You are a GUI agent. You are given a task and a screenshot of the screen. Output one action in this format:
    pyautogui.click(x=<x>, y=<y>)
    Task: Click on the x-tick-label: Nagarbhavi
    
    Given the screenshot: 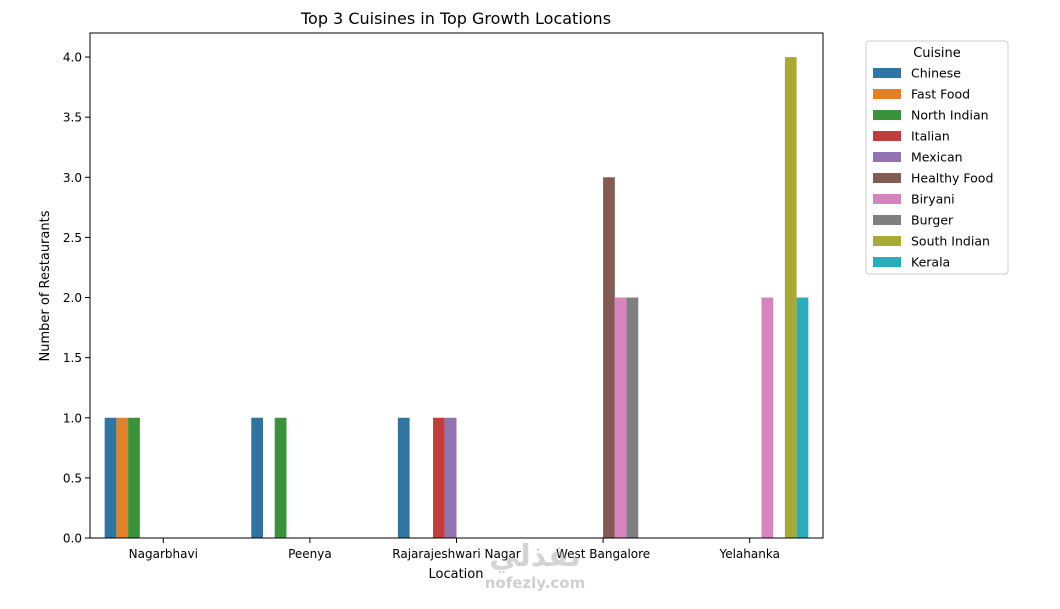 What is the action you would take?
    pyautogui.click(x=163, y=554)
    